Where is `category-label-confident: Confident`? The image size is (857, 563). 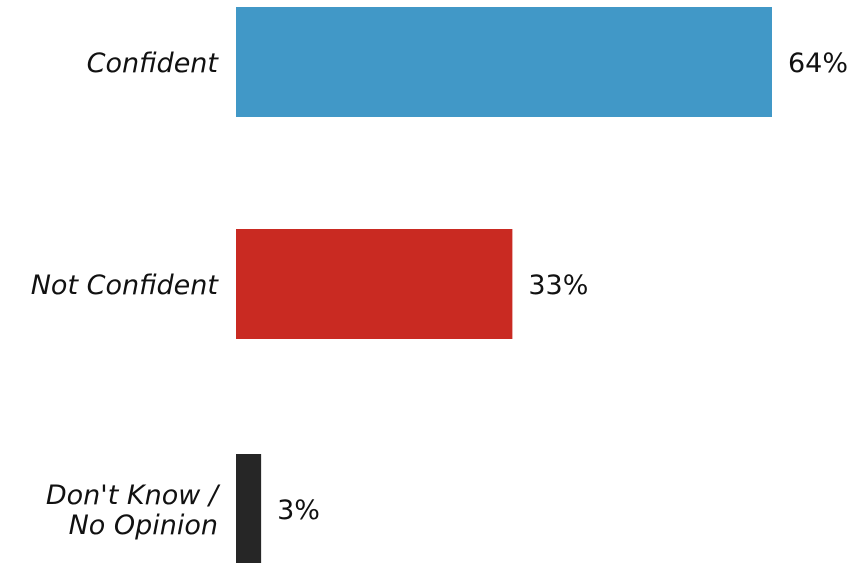
category-label-confident: Confident is located at coordinates (153, 63).